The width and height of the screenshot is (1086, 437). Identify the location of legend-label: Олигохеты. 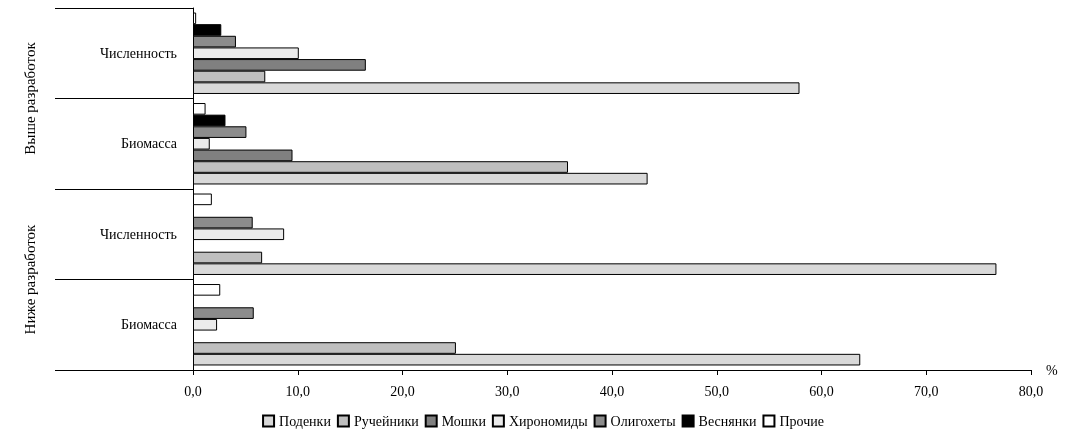
(643, 421).